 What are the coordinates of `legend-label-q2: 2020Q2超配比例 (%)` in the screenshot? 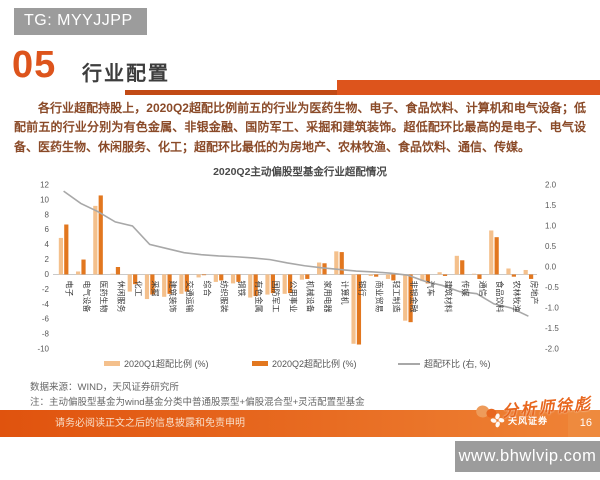 It's located at (314, 364).